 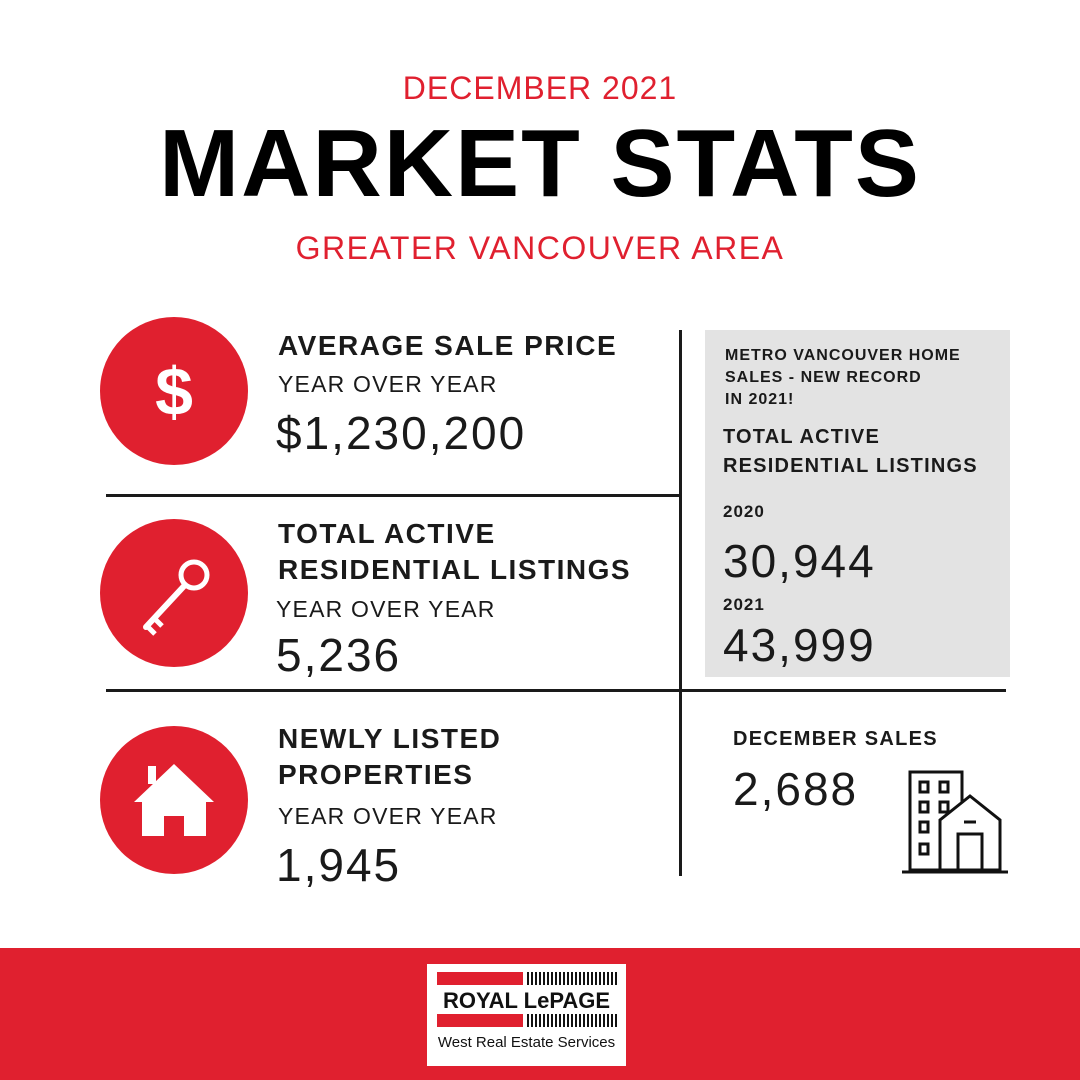 I want to click on key-icon, so click(x=174, y=593).